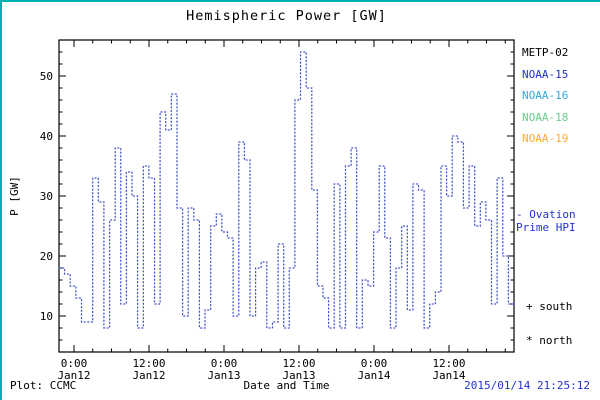 The image size is (600, 400). What do you see at coordinates (545, 74) in the screenshot?
I see `legend-item-noaa-15: NOAA-15` at bounding box center [545, 74].